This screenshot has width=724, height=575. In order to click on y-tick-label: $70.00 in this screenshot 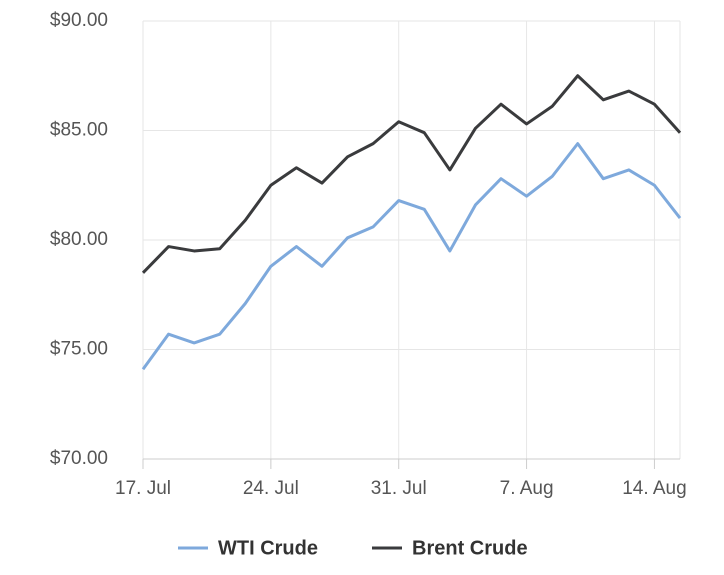, I will do `click(79, 458)`.